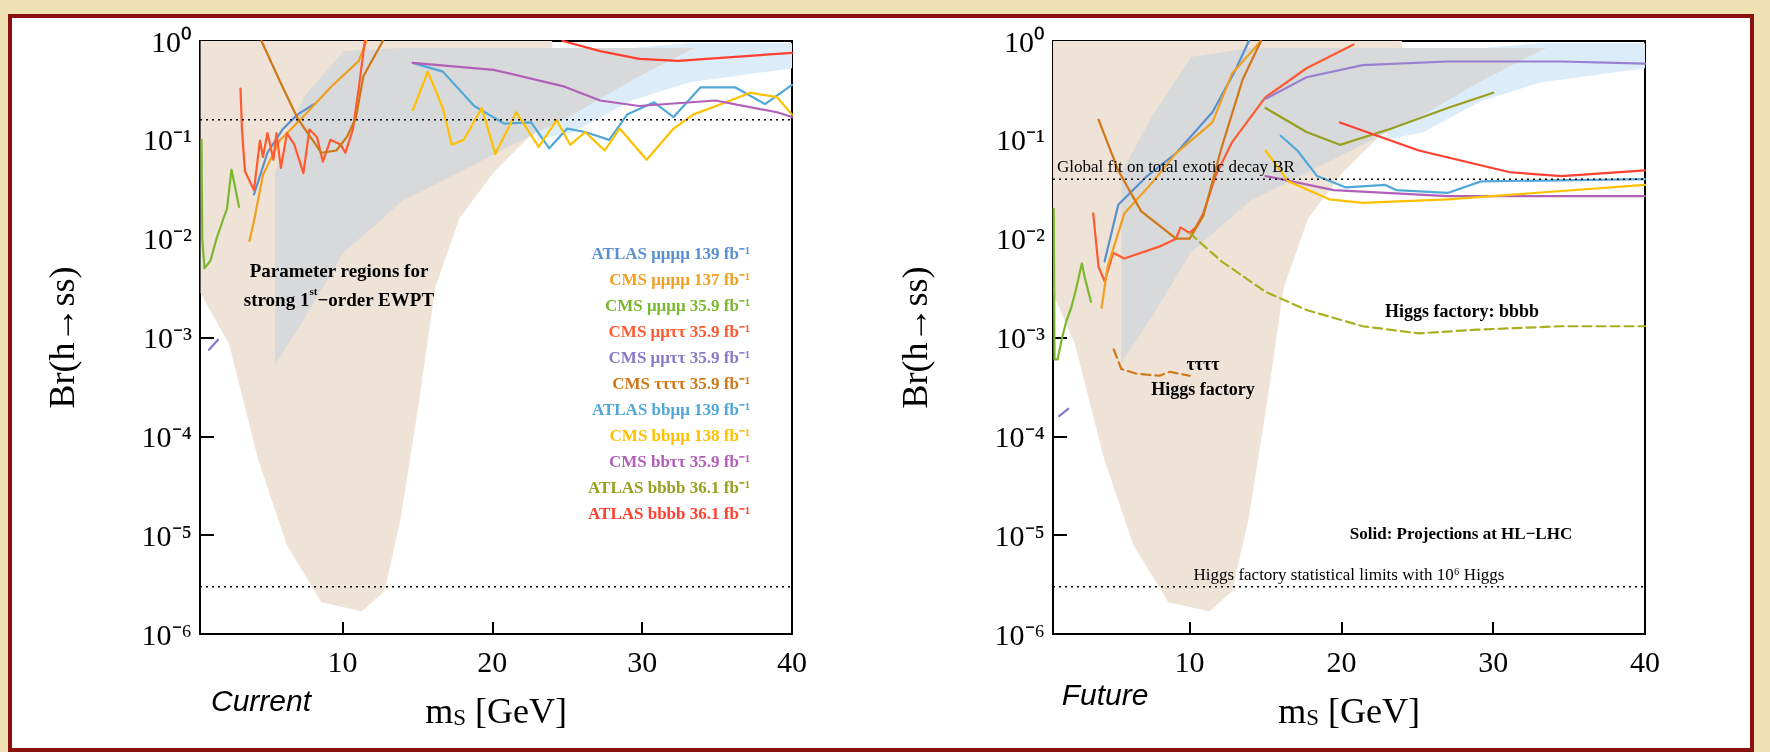  What do you see at coordinates (670, 409) in the screenshot?
I see `text: ATLAS bbμμ 139 fb⁻¹` at bounding box center [670, 409].